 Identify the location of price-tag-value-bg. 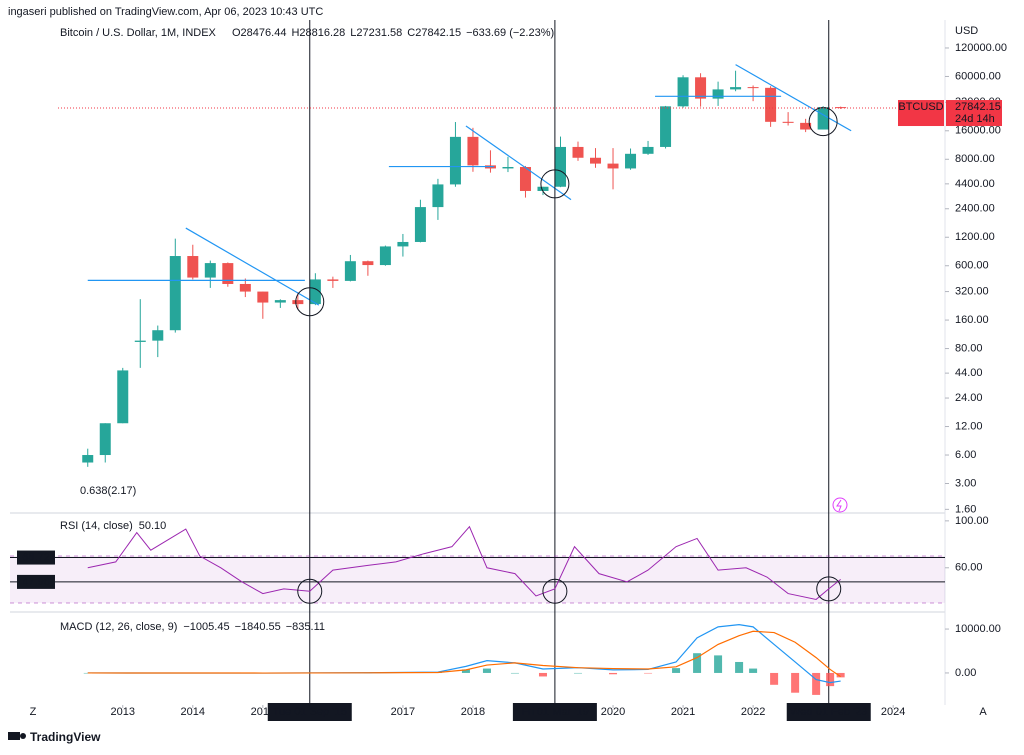
(974, 113).